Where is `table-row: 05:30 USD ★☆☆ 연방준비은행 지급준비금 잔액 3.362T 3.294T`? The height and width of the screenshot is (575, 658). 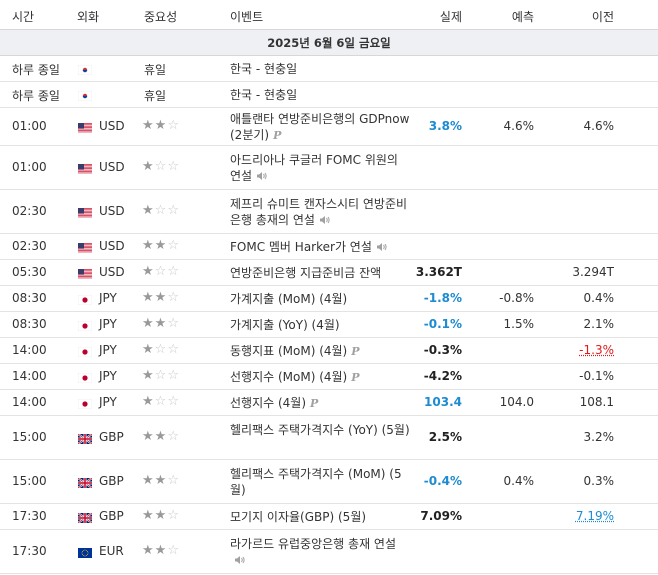 table-row: 05:30 USD ★☆☆ 연방준비은행 지급준비금 잔액 3.362T 3.294T is located at coordinates (329, 273).